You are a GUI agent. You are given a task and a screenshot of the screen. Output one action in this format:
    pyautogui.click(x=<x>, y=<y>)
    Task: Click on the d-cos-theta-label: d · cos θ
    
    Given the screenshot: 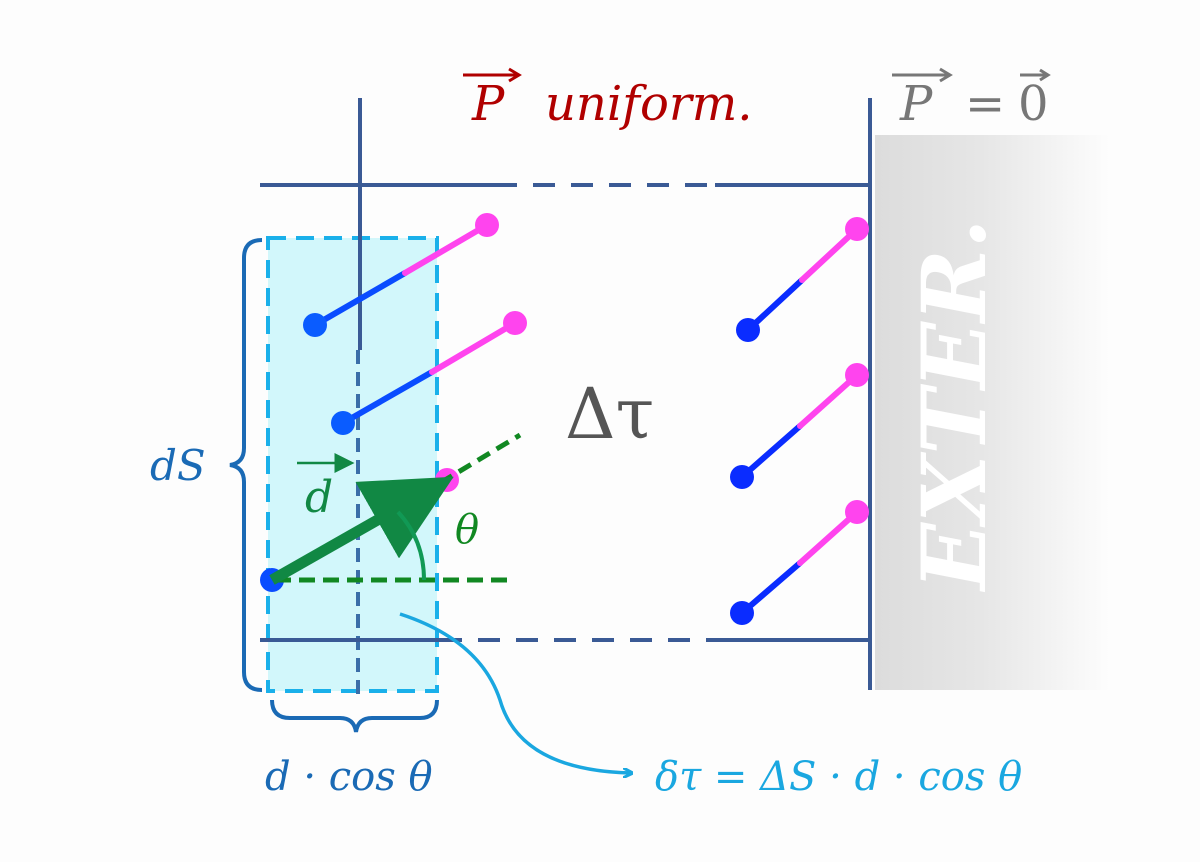 What is the action you would take?
    pyautogui.click(x=349, y=777)
    